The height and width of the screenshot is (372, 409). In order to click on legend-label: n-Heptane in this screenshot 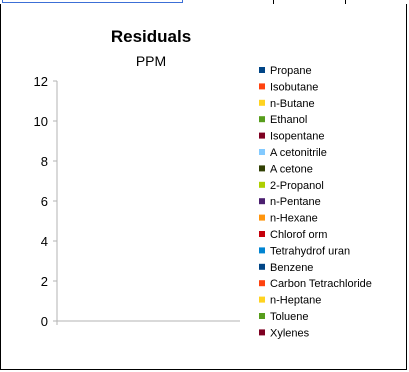, I will do `click(295, 301)`.